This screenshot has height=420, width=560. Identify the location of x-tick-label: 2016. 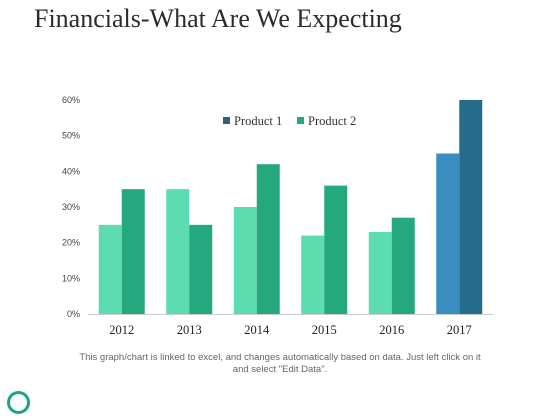
(391, 330).